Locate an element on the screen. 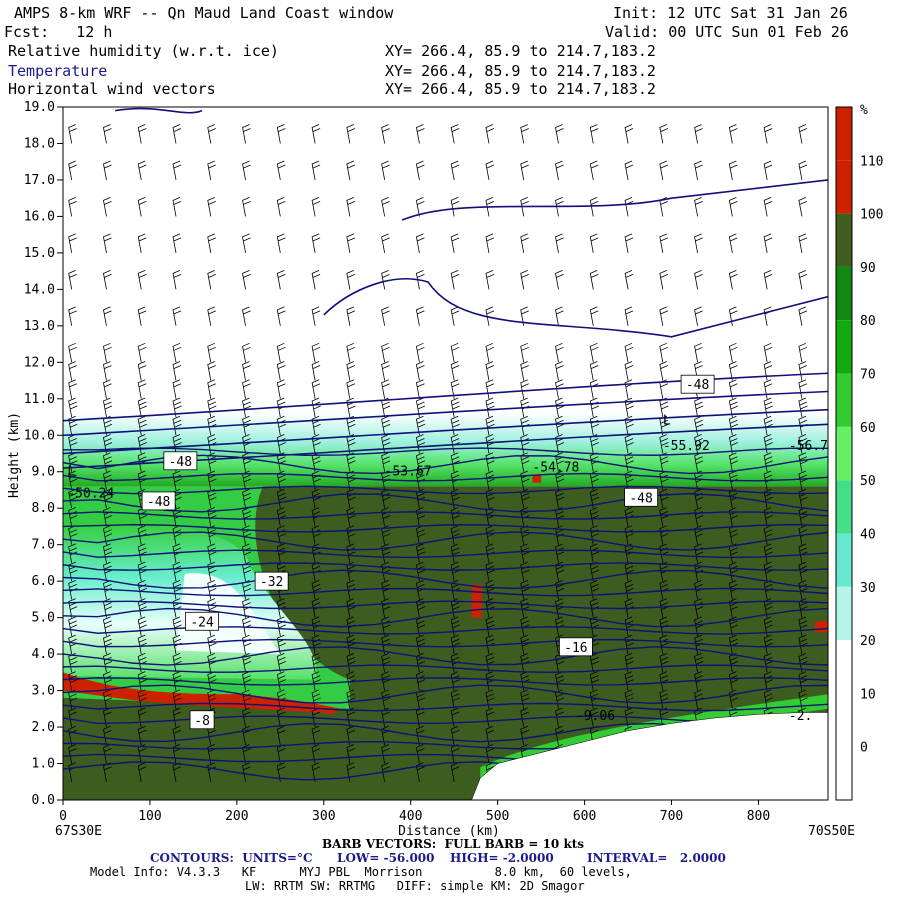 The height and width of the screenshot is (900, 900). y-tick-label: 0.0 is located at coordinates (43, 800).